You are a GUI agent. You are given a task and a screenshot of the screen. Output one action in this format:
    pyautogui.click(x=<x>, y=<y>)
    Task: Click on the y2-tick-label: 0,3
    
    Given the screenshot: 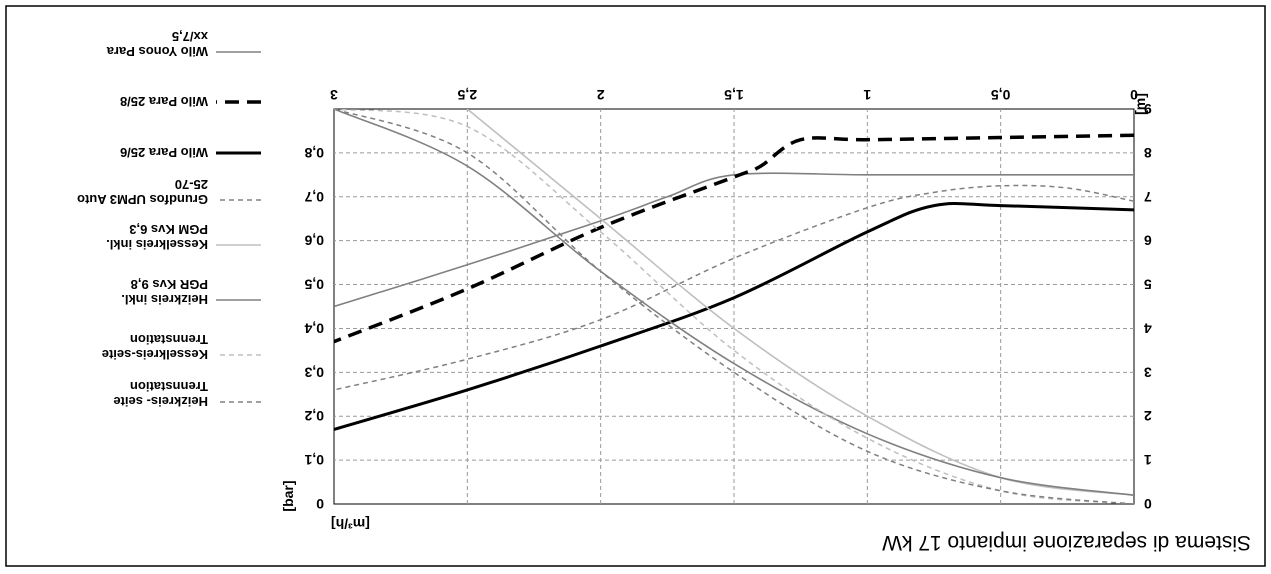 What is the action you would take?
    pyautogui.click(x=314, y=372)
    